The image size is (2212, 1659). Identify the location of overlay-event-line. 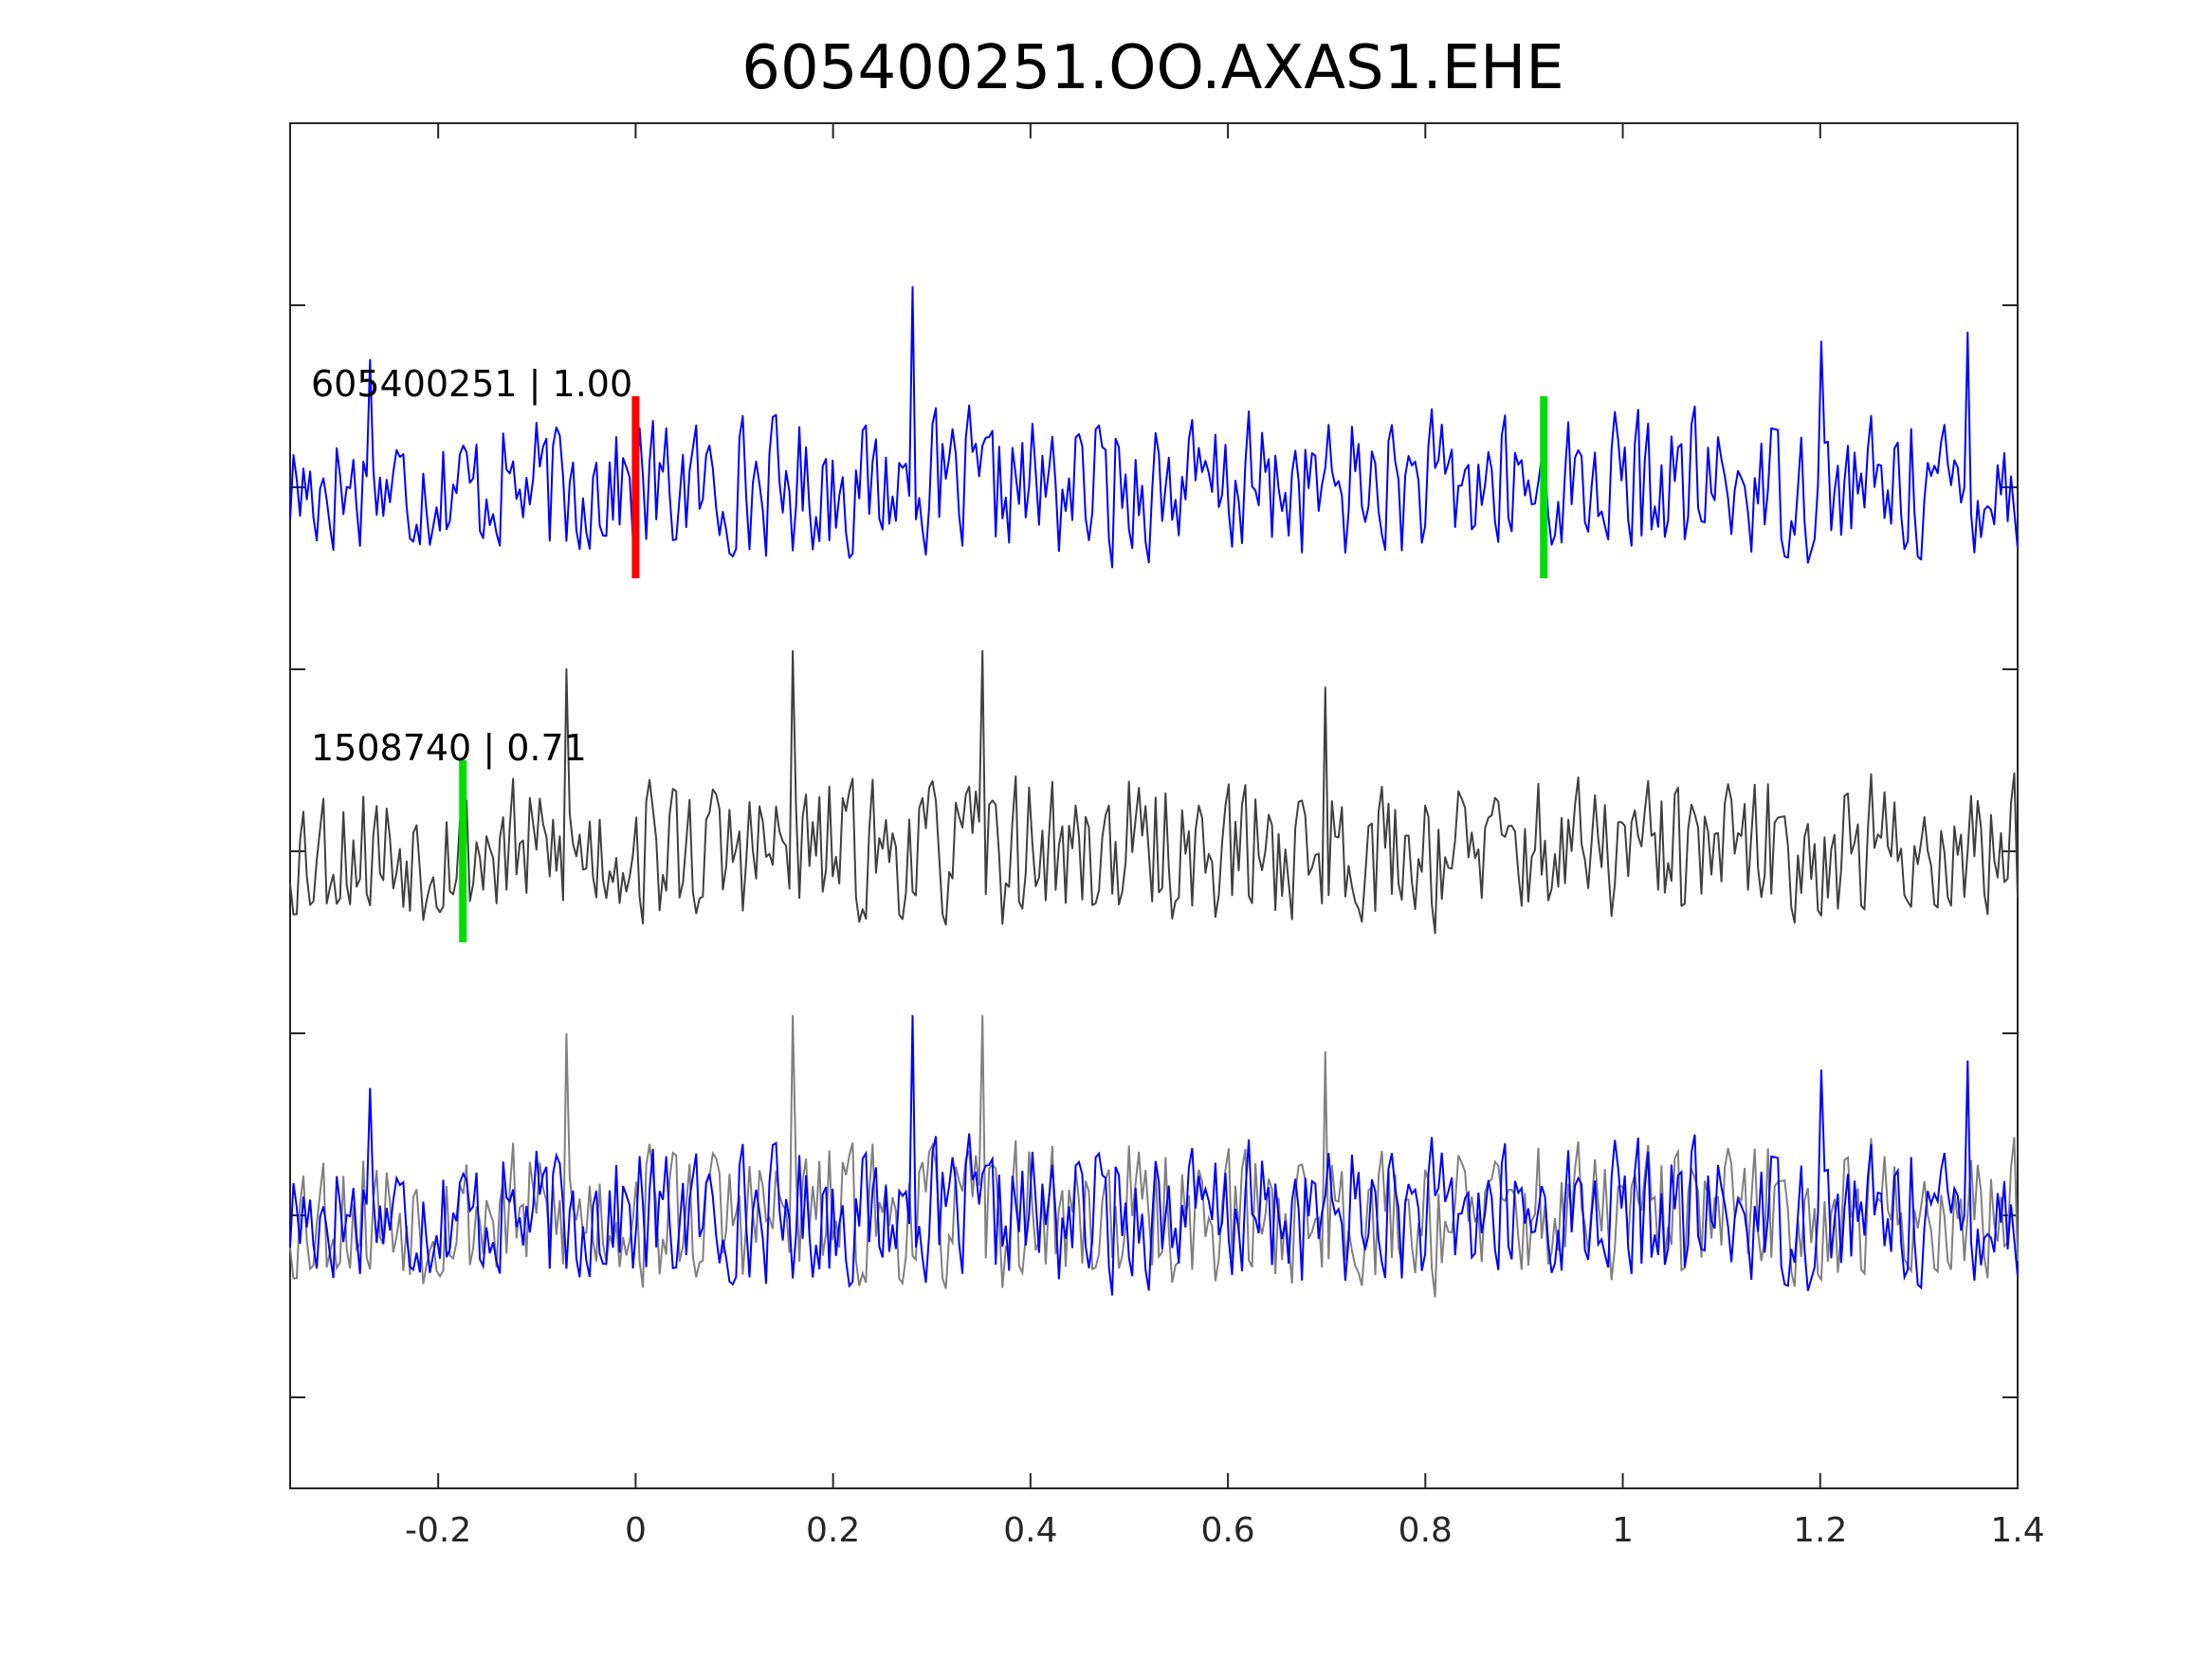
(1154, 1156).